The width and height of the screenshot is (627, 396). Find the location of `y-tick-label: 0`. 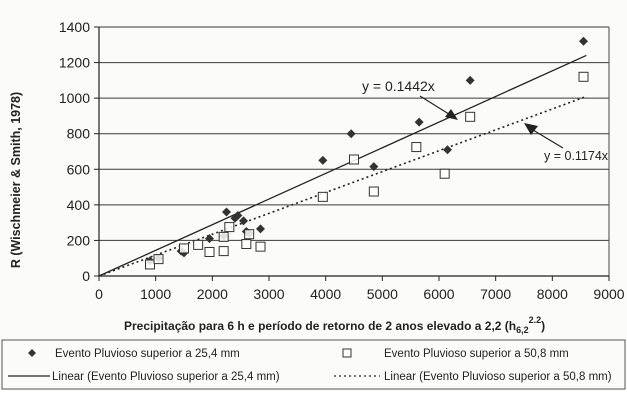

y-tick-label: 0 is located at coordinates (86, 276).